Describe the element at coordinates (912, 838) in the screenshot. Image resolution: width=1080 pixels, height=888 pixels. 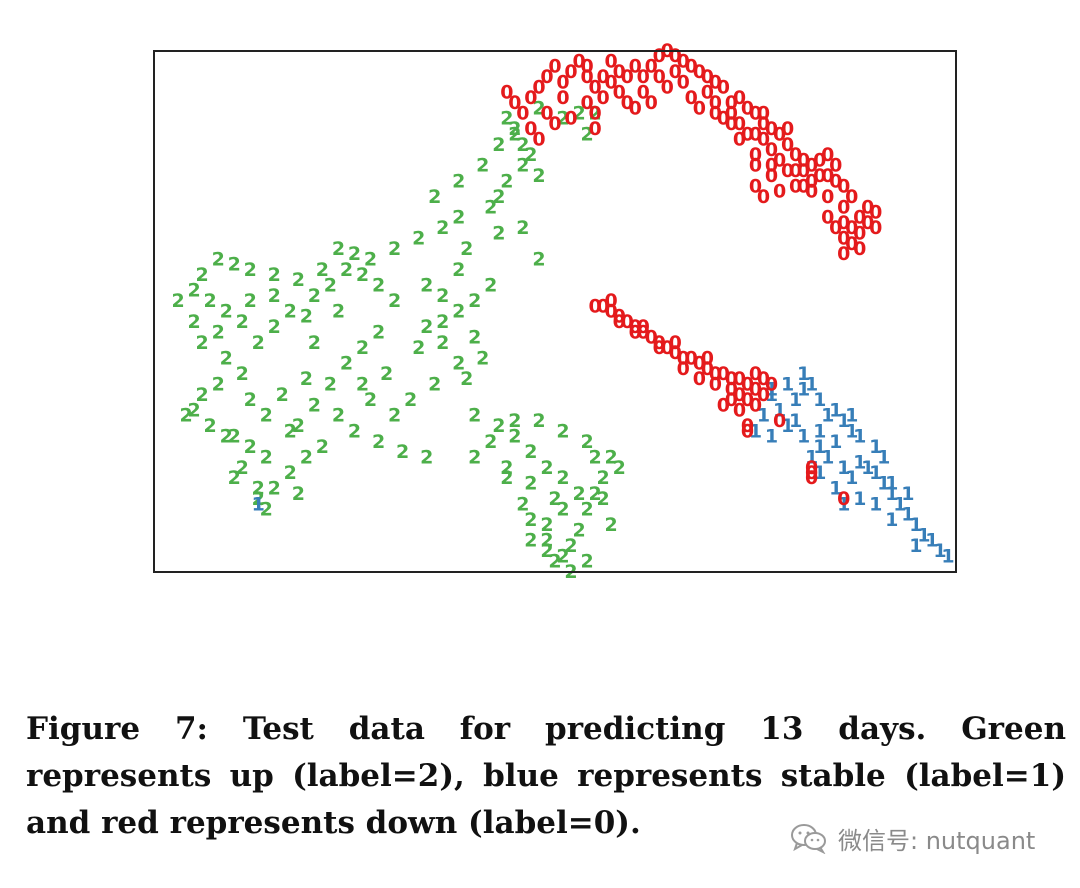
I see `watermark: 微信号: nutquant` at that location.